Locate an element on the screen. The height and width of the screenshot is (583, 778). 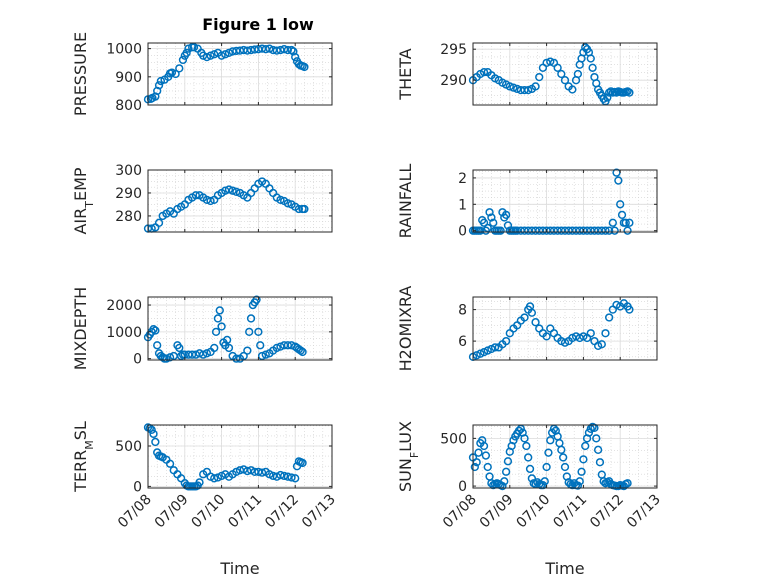
x-tick-label: 07/12 is located at coordinates (282, 512).